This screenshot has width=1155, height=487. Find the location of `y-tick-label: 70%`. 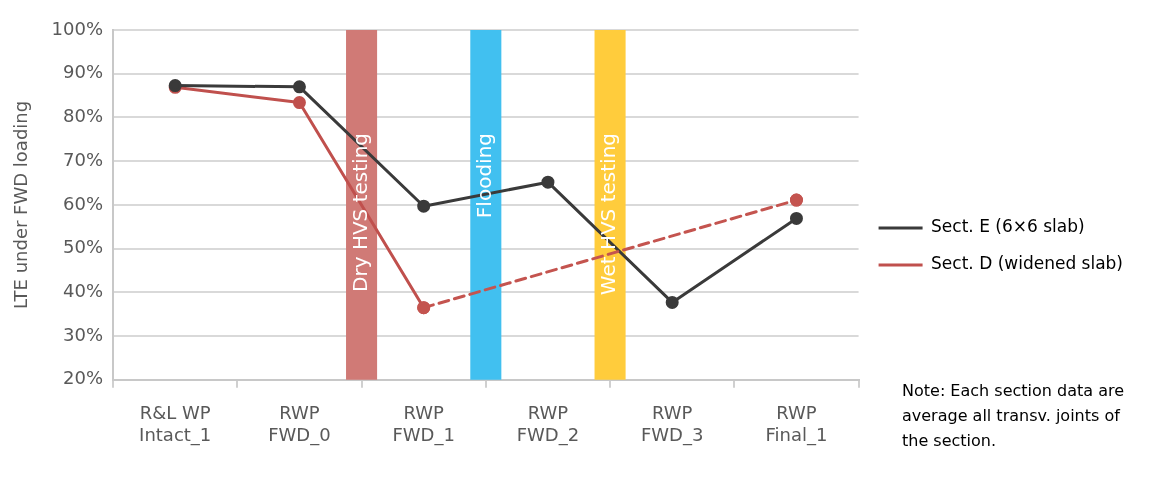

y-tick-label: 70% is located at coordinates (83, 159).